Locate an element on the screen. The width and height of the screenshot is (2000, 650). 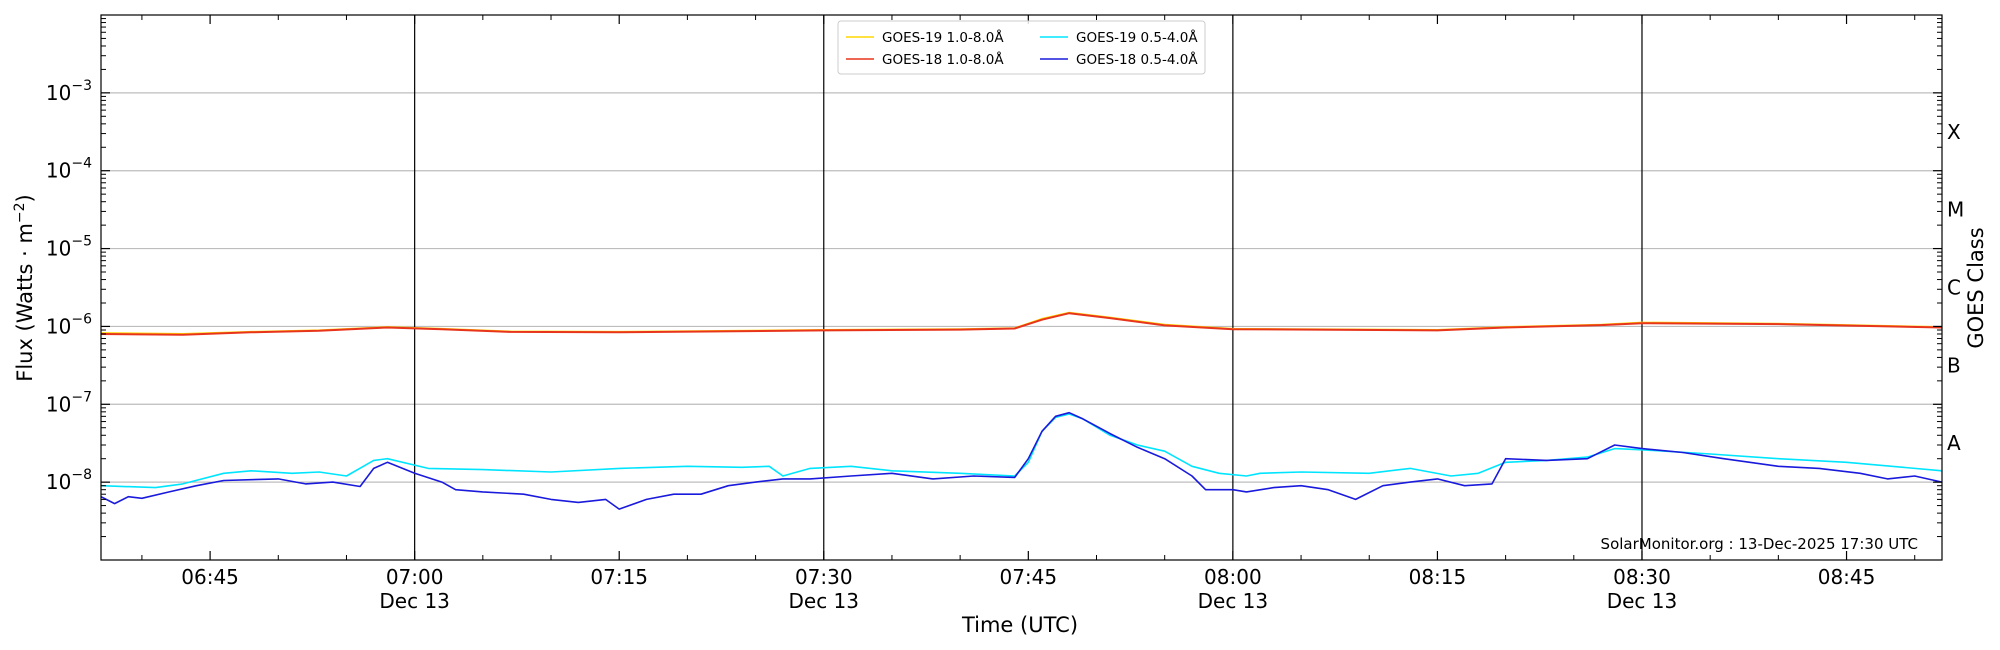
goes-class-axis-title: GOES Class is located at coordinates (1976, 287).